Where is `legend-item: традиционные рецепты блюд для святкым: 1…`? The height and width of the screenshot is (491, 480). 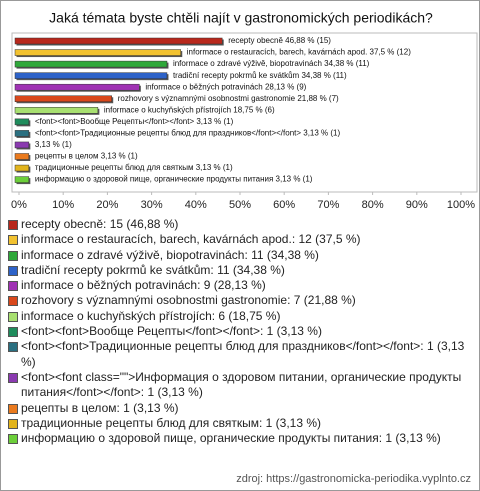 legend-item: традиционные рецепты блюд для святкым: 1… is located at coordinates (238, 423).